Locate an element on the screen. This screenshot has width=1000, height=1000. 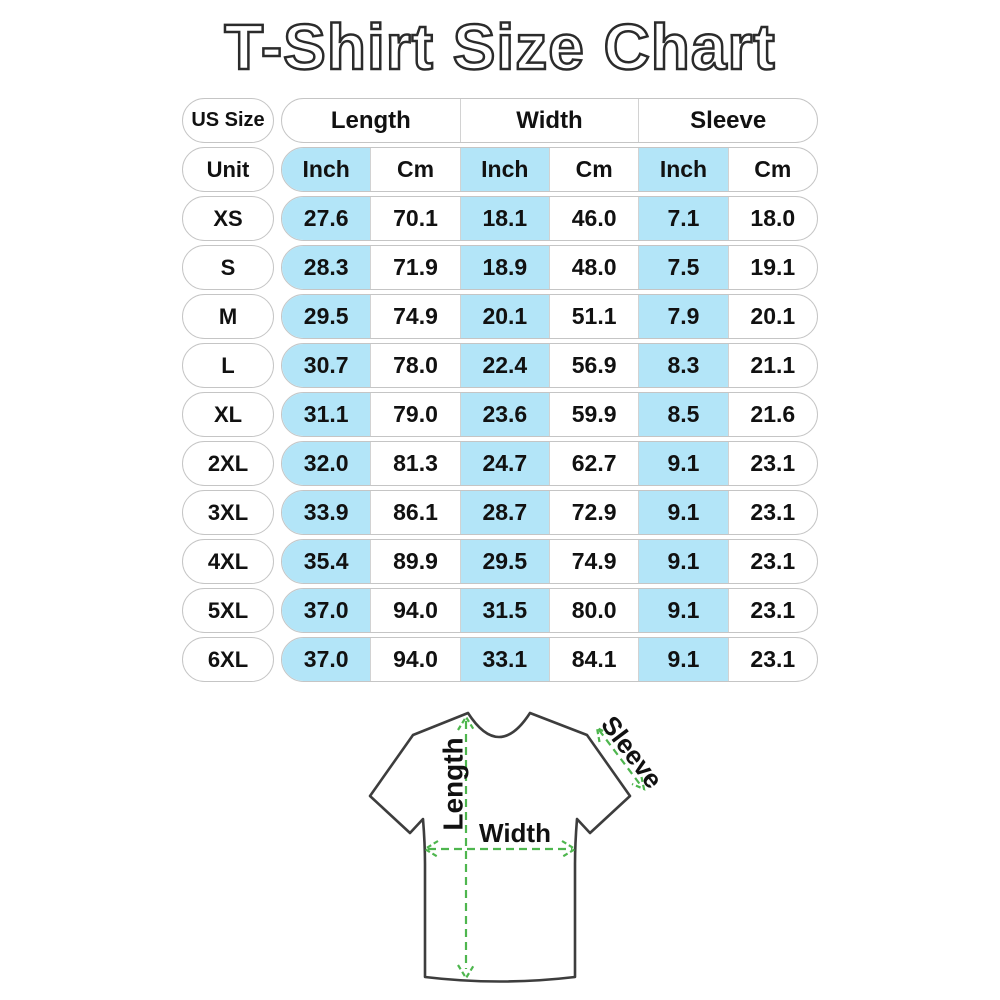
corner-header-label: US Size is located at coordinates (228, 120).